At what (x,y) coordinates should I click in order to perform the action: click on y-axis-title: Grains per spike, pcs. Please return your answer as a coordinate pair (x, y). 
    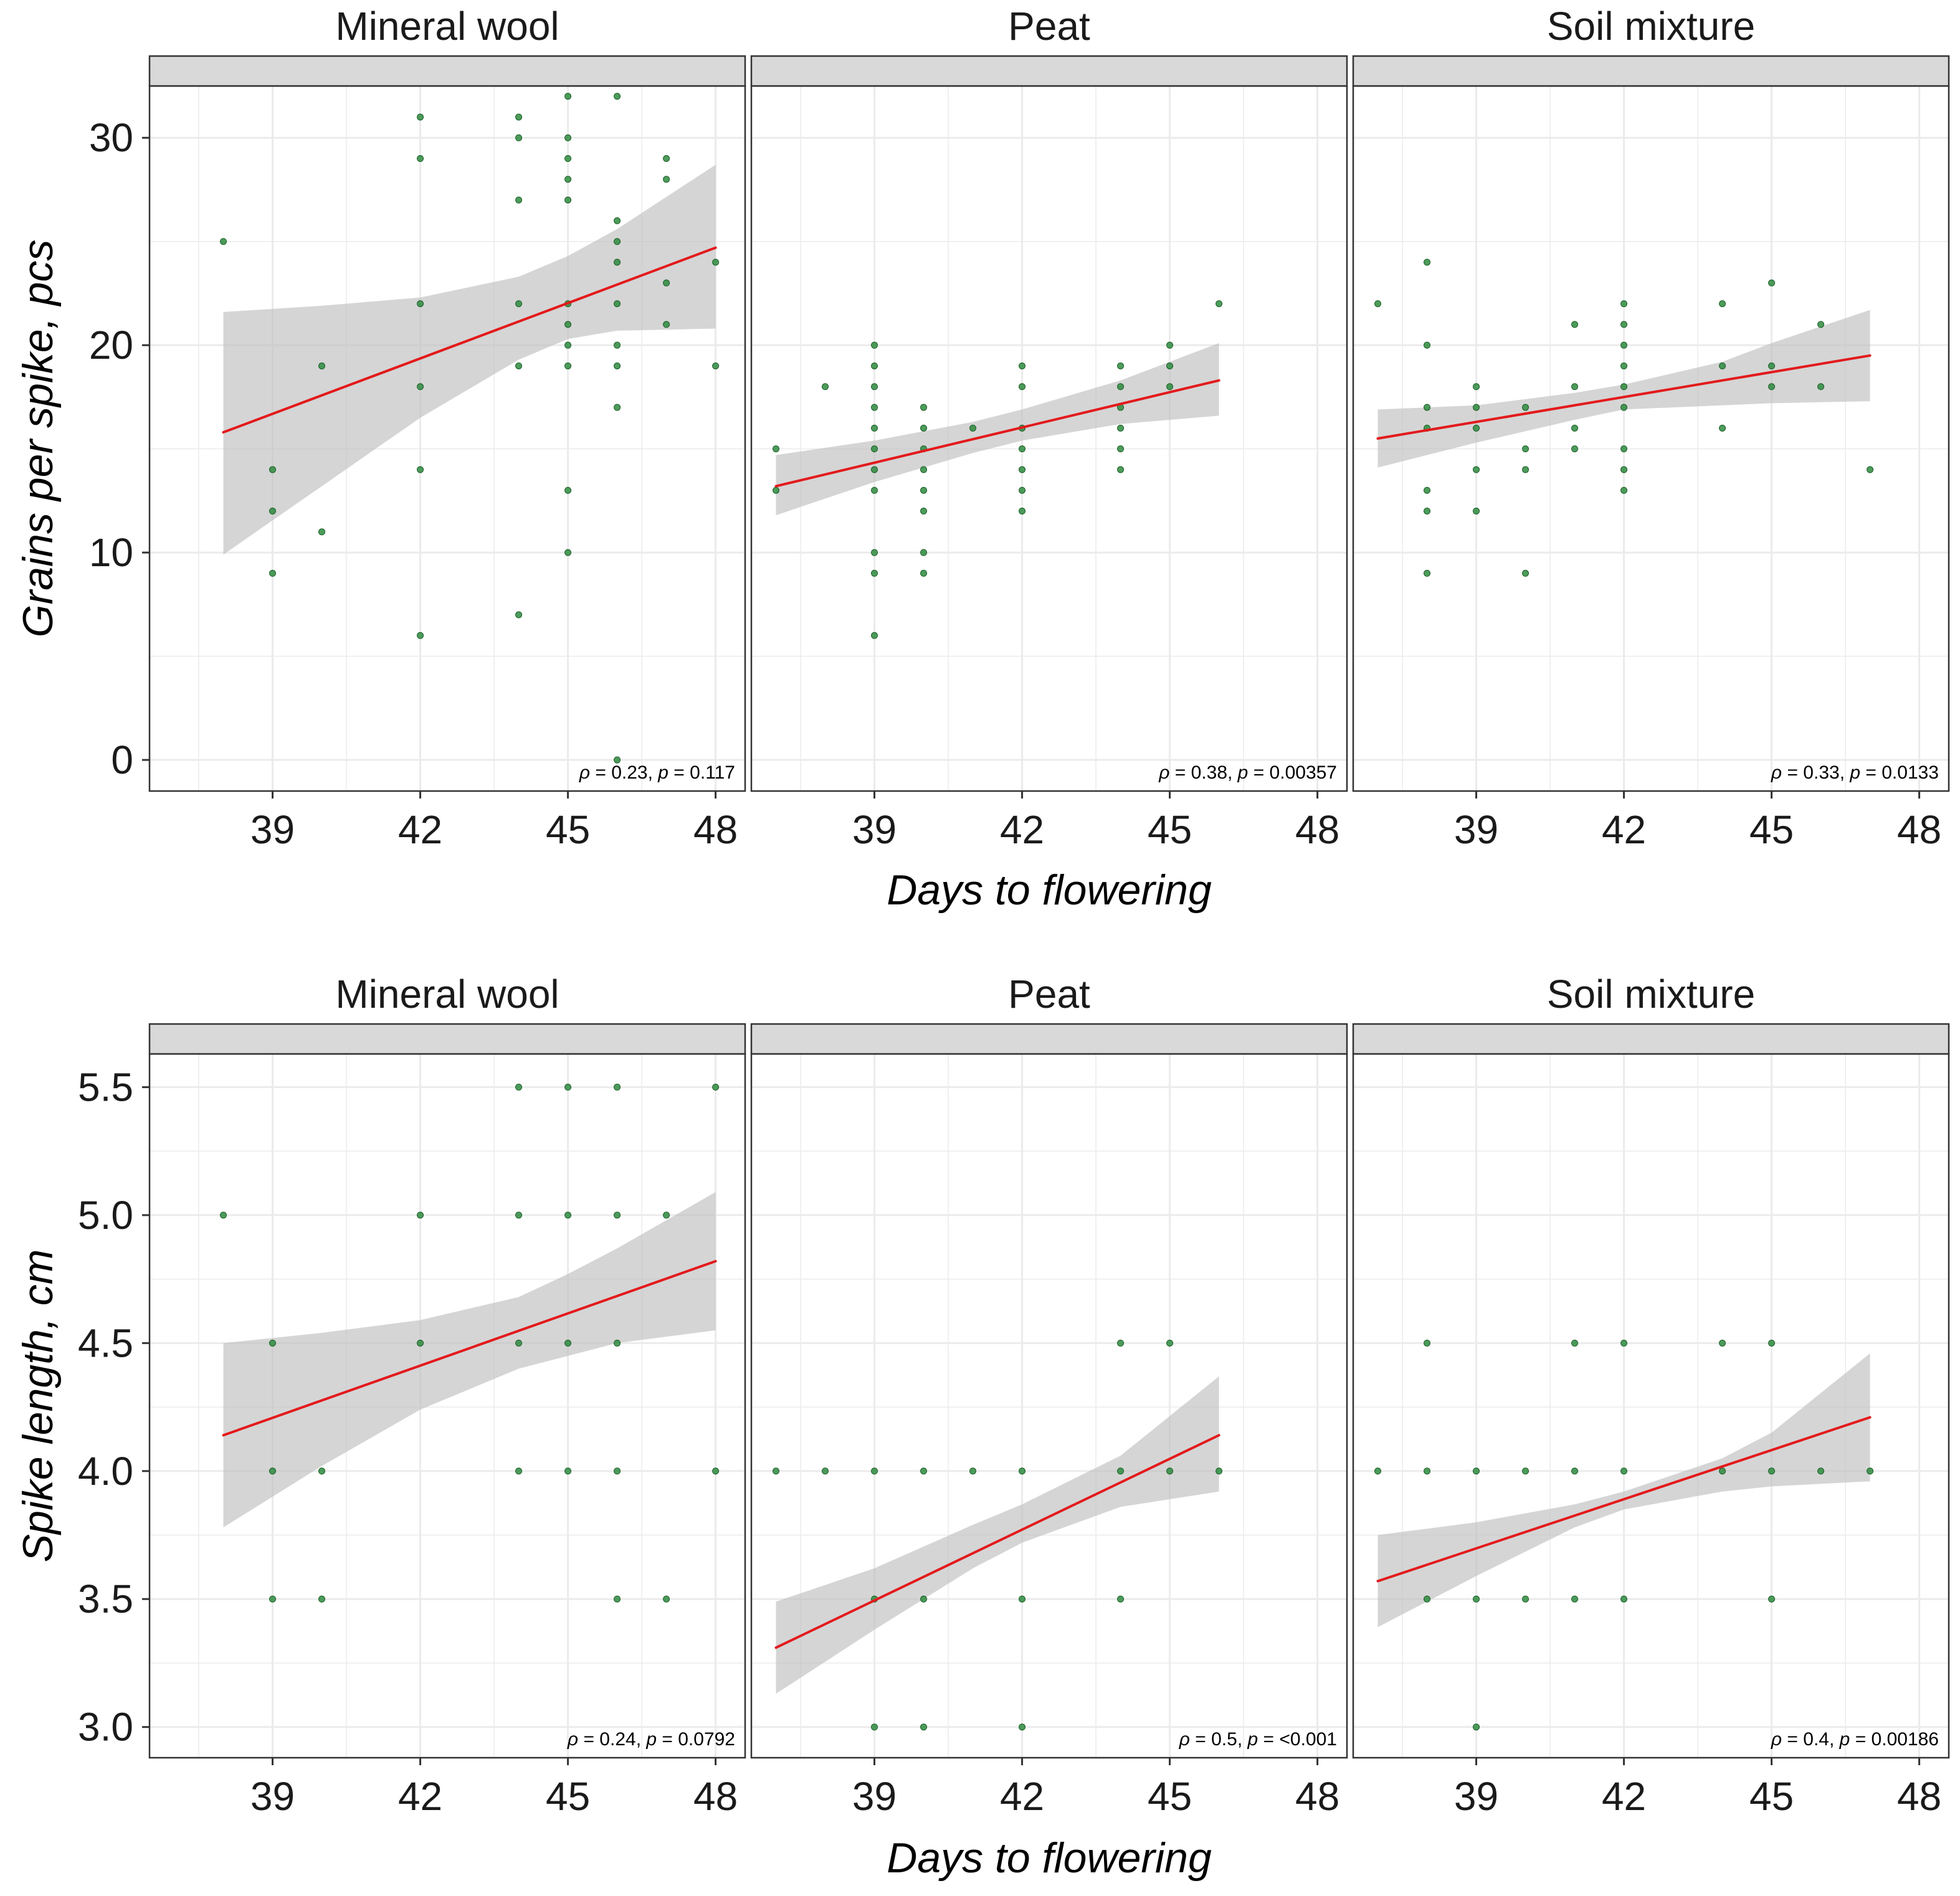
    Looking at the image, I should click on (38, 439).